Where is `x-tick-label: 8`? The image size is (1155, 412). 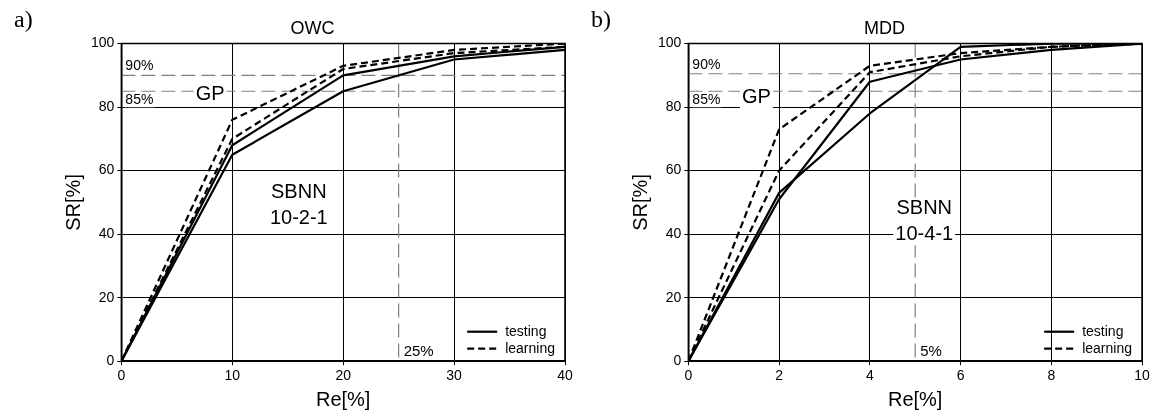 x-tick-label: 8 is located at coordinates (1051, 375).